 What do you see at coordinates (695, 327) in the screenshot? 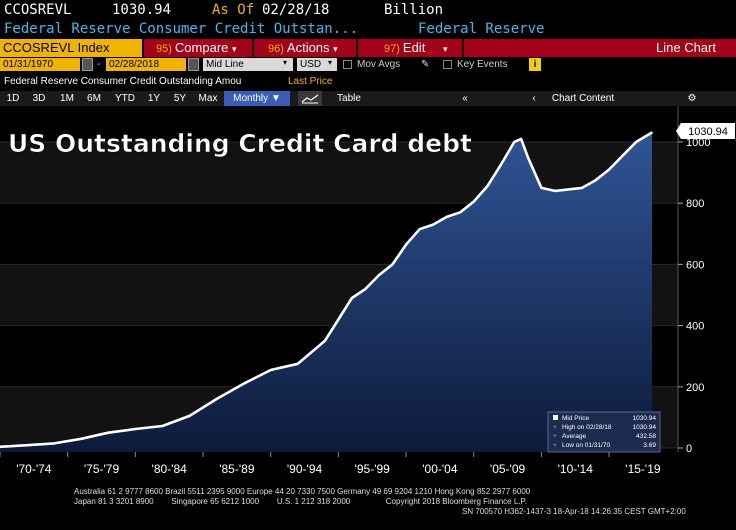
I see `y-tick-label: 400` at bounding box center [695, 327].